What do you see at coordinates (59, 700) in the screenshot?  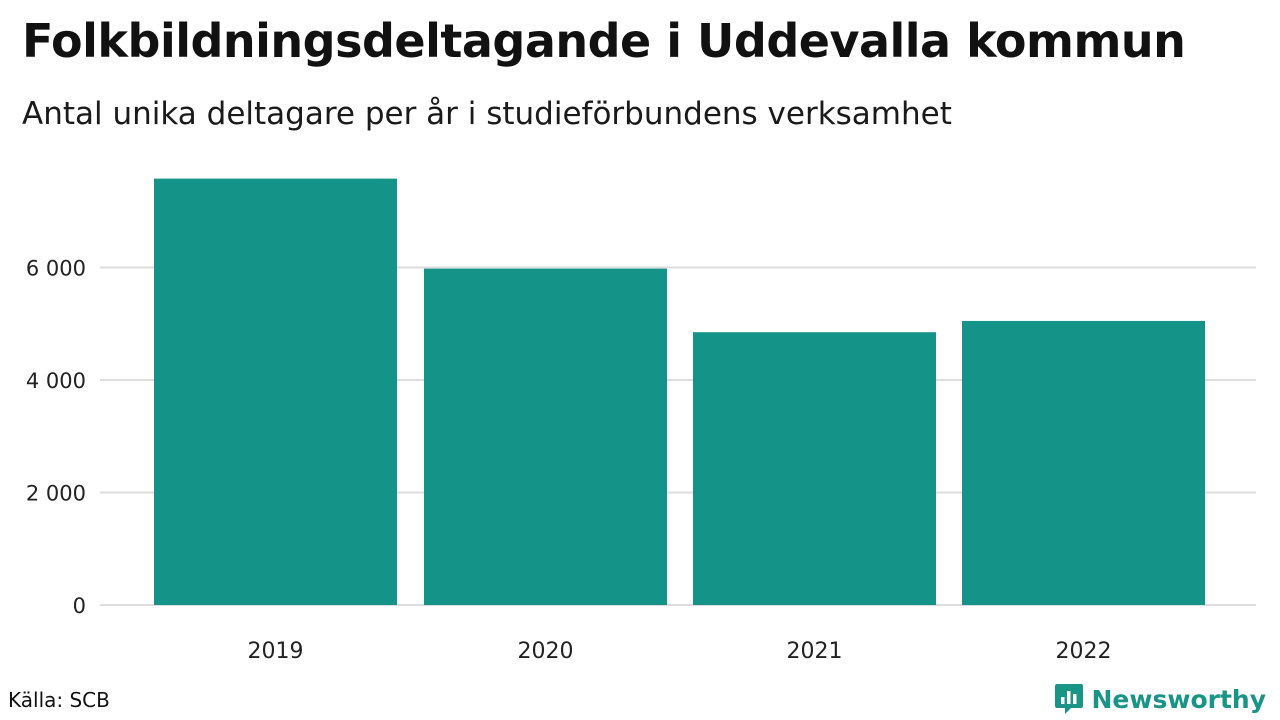 I see `source-note: Källa: SCB` at bounding box center [59, 700].